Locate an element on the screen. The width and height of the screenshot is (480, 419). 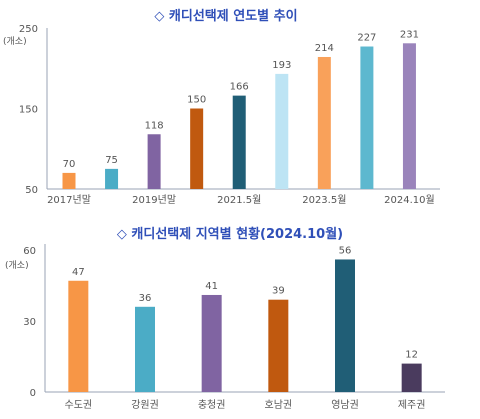
y-tick-label: 60 is located at coordinates (29, 251).